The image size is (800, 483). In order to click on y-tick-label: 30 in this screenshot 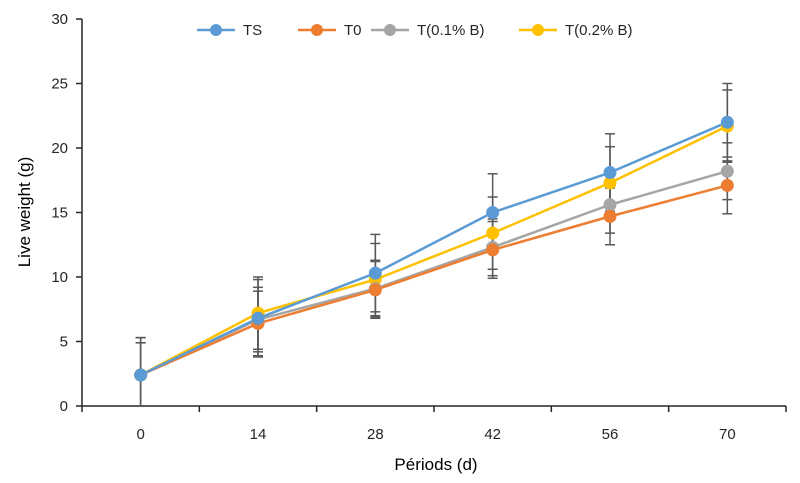, I will do `click(59, 19)`.